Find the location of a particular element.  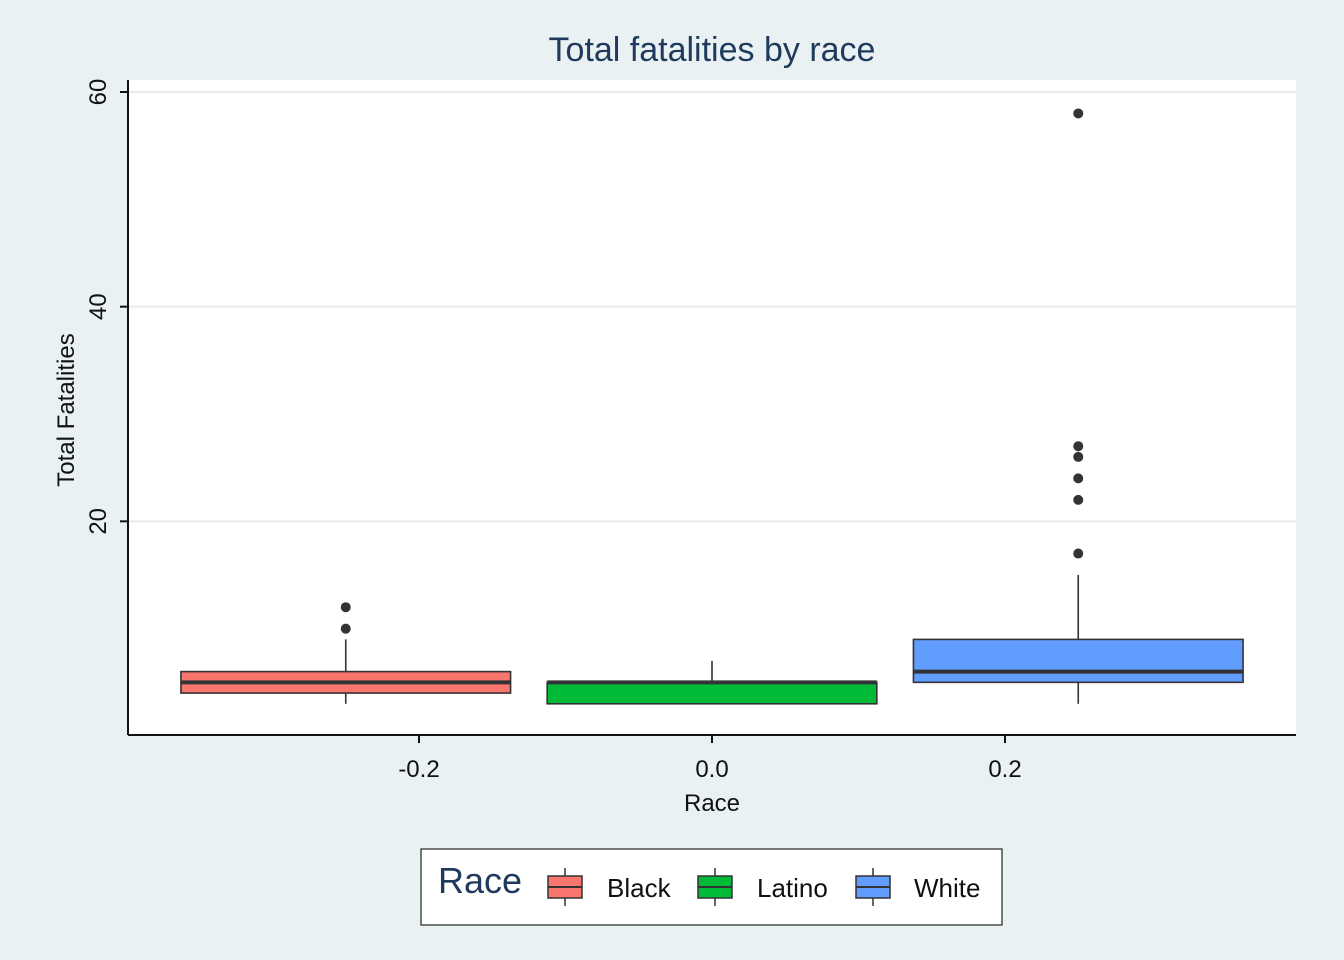

legend-label: Latino is located at coordinates (792, 888).